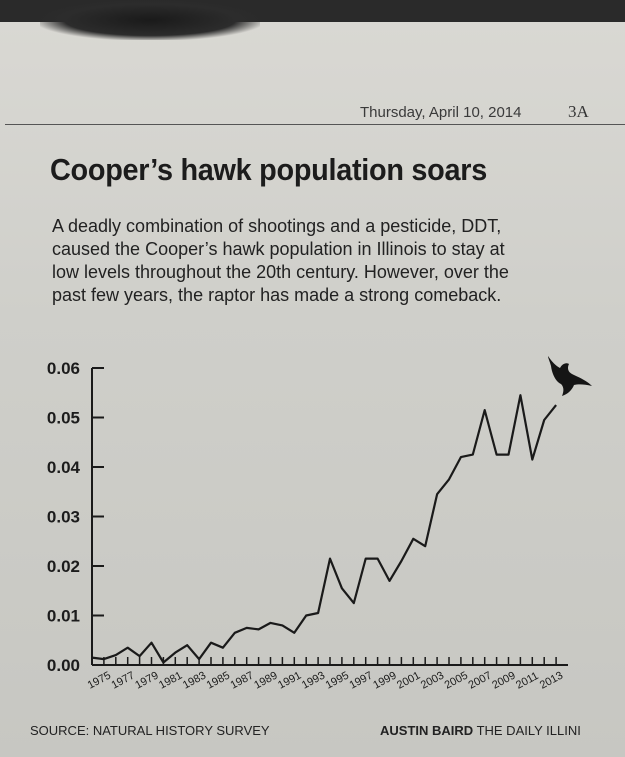 Image resolution: width=625 pixels, height=757 pixels. I want to click on credit-line: AUSTIN BAIRD THE DAILY ILLINI, so click(480, 730).